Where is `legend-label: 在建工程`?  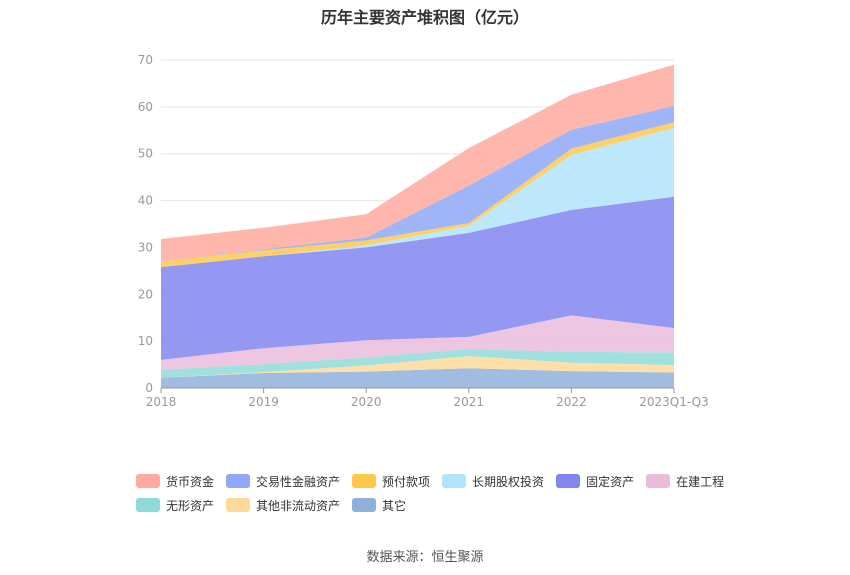 legend-label: 在建工程 is located at coordinates (700, 481).